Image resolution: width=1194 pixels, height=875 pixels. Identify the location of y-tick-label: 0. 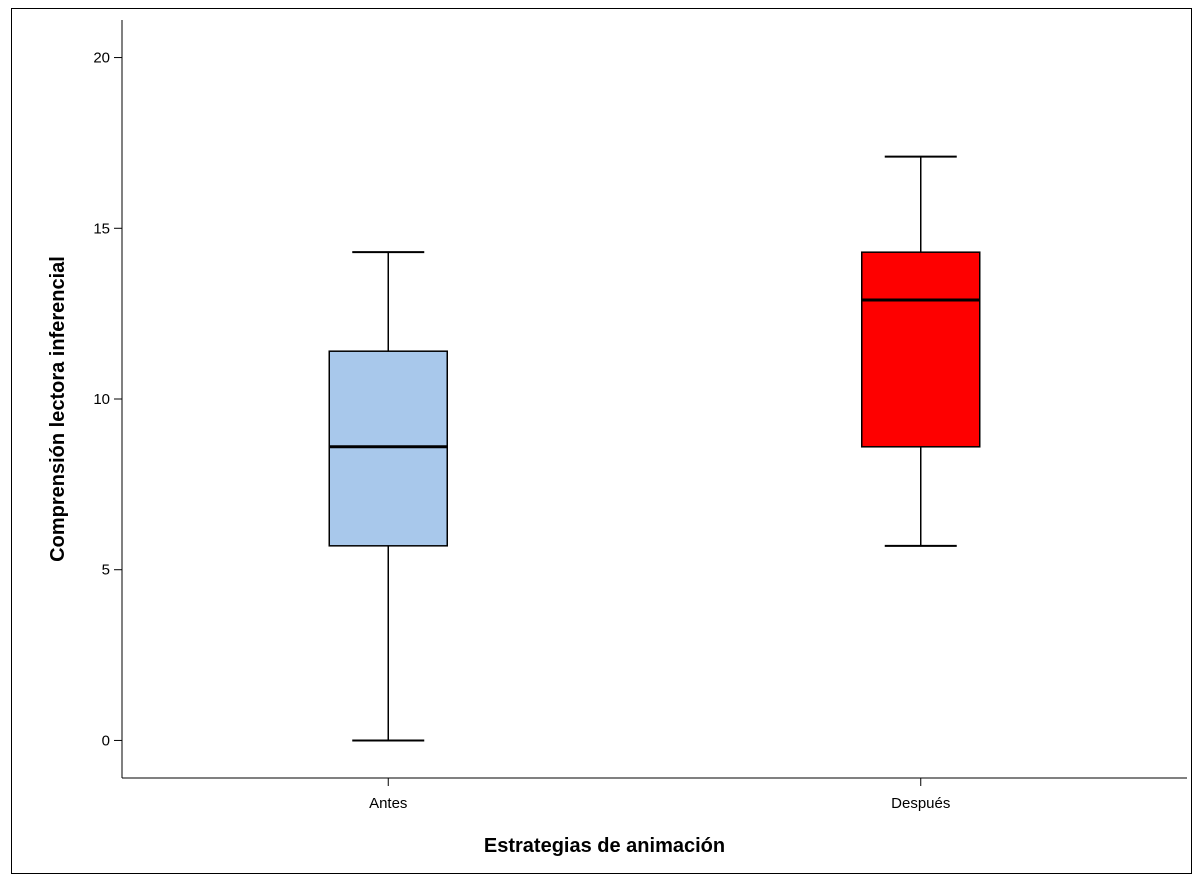
(106, 740).